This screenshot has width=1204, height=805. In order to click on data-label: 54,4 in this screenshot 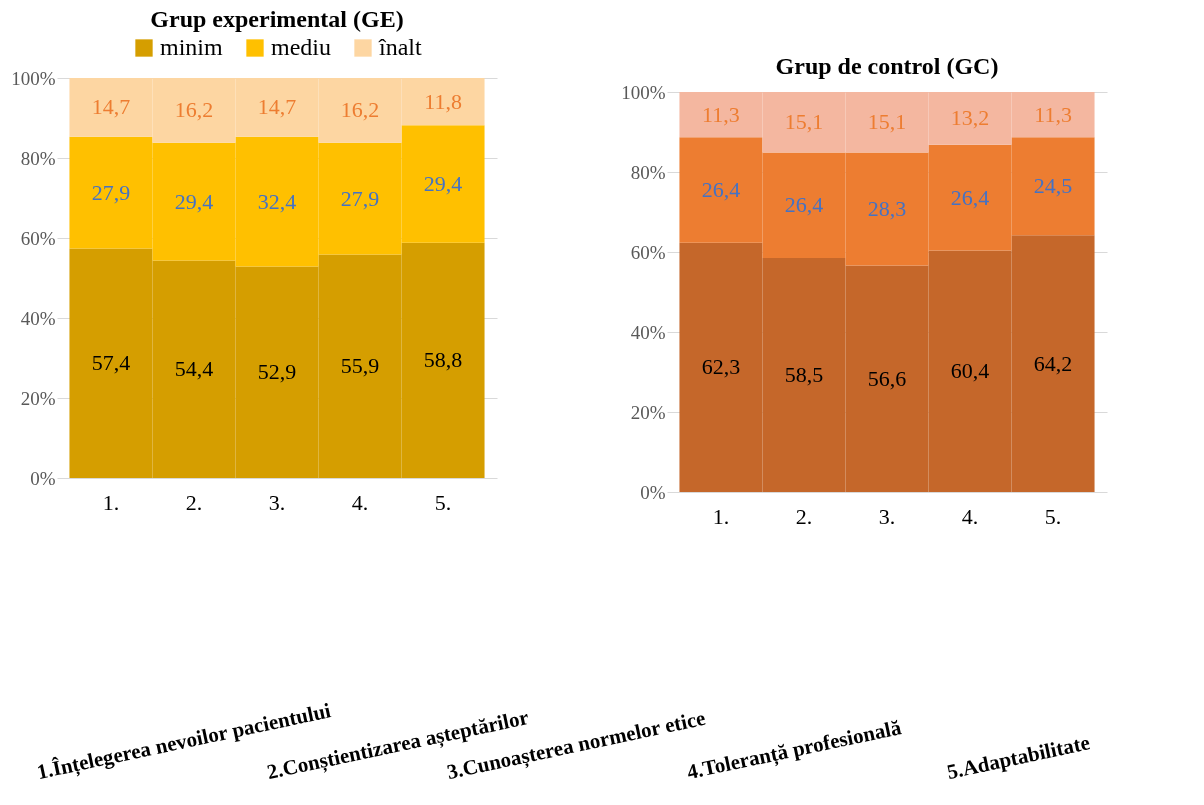, I will do `click(194, 369)`.